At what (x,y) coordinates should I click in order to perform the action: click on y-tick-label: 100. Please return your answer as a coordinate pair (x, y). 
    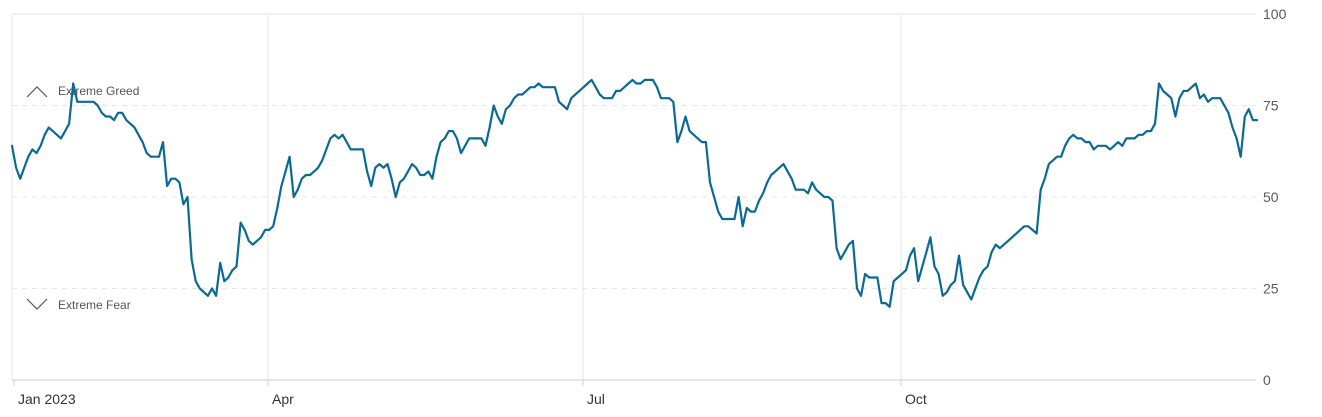
    Looking at the image, I should click on (1275, 14).